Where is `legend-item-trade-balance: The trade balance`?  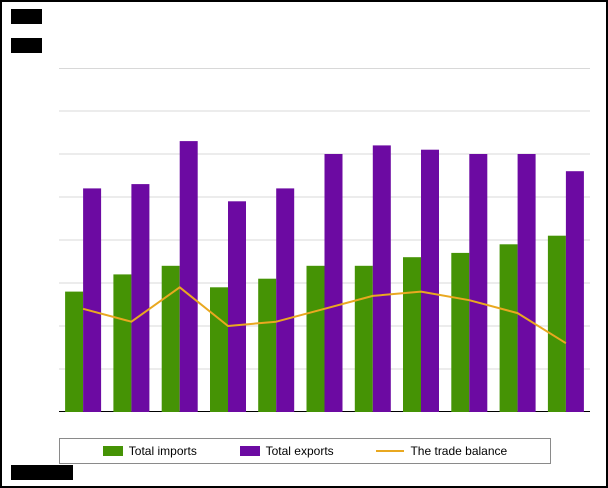 legend-item-trade-balance: The trade balance is located at coordinates (441, 451).